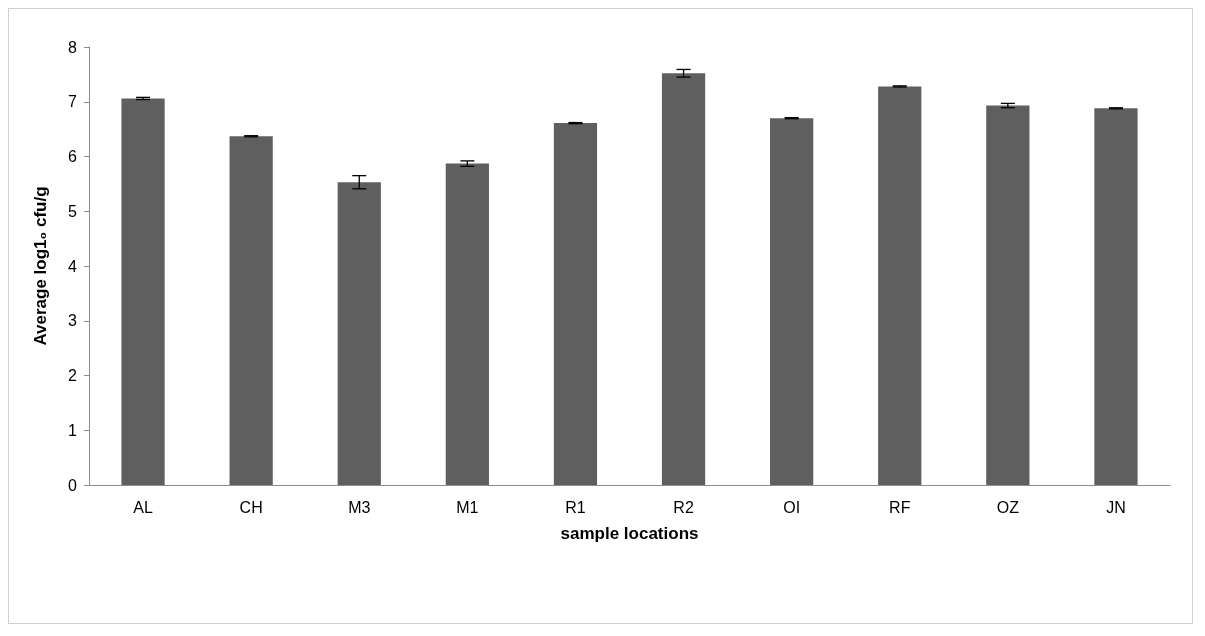  What do you see at coordinates (629, 533) in the screenshot?
I see `x-axis-title: sample locations` at bounding box center [629, 533].